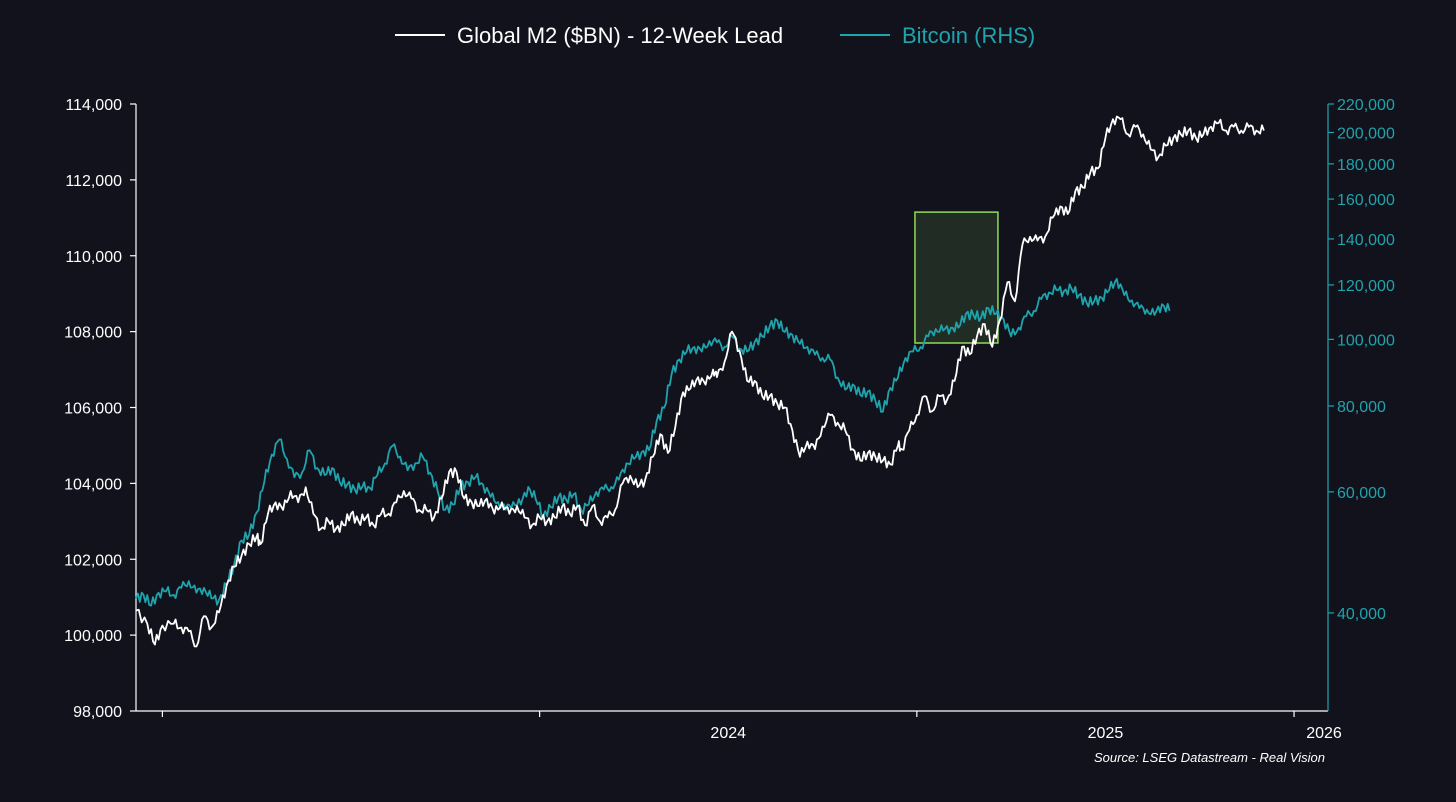  What do you see at coordinates (93, 333) in the screenshot?
I see `left-tick-label: 108,000` at bounding box center [93, 333].